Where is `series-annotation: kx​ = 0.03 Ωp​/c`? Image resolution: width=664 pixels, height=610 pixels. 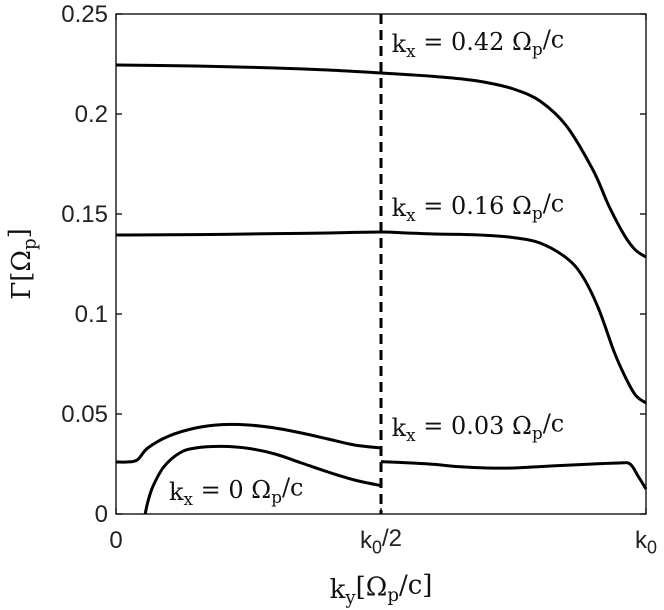
series-annotation: kx​ = 0.03 Ωp​/c is located at coordinates (478, 427).